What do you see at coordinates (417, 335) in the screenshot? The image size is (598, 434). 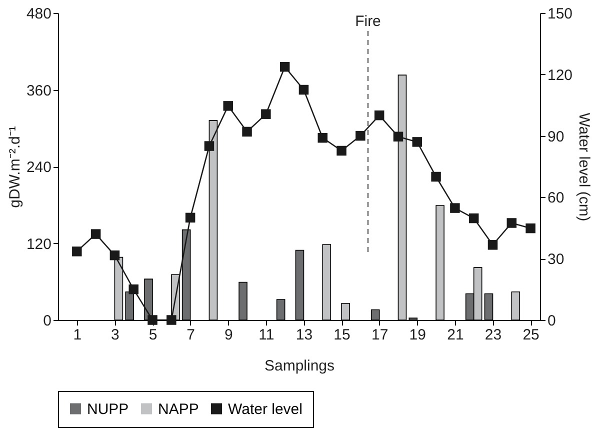 I see `x-tick-label: 19` at bounding box center [417, 335].